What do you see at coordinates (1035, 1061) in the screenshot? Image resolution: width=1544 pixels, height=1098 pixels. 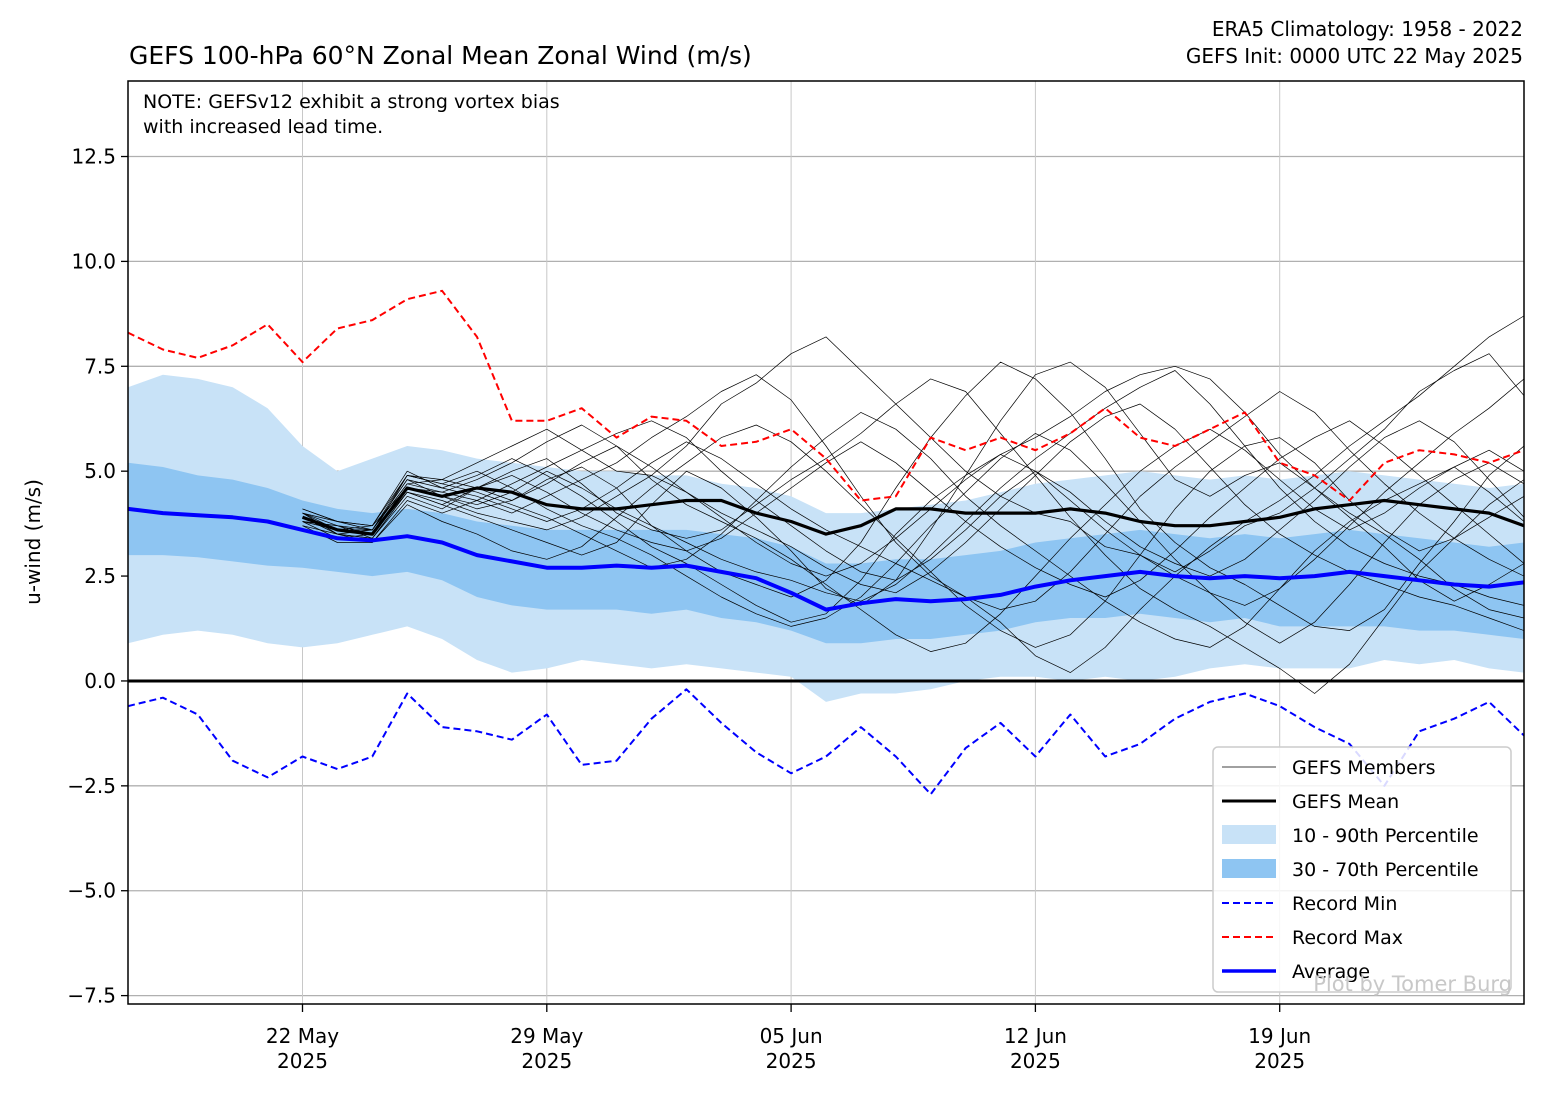 I see `x-tick-year-3: 2025` at bounding box center [1035, 1061].